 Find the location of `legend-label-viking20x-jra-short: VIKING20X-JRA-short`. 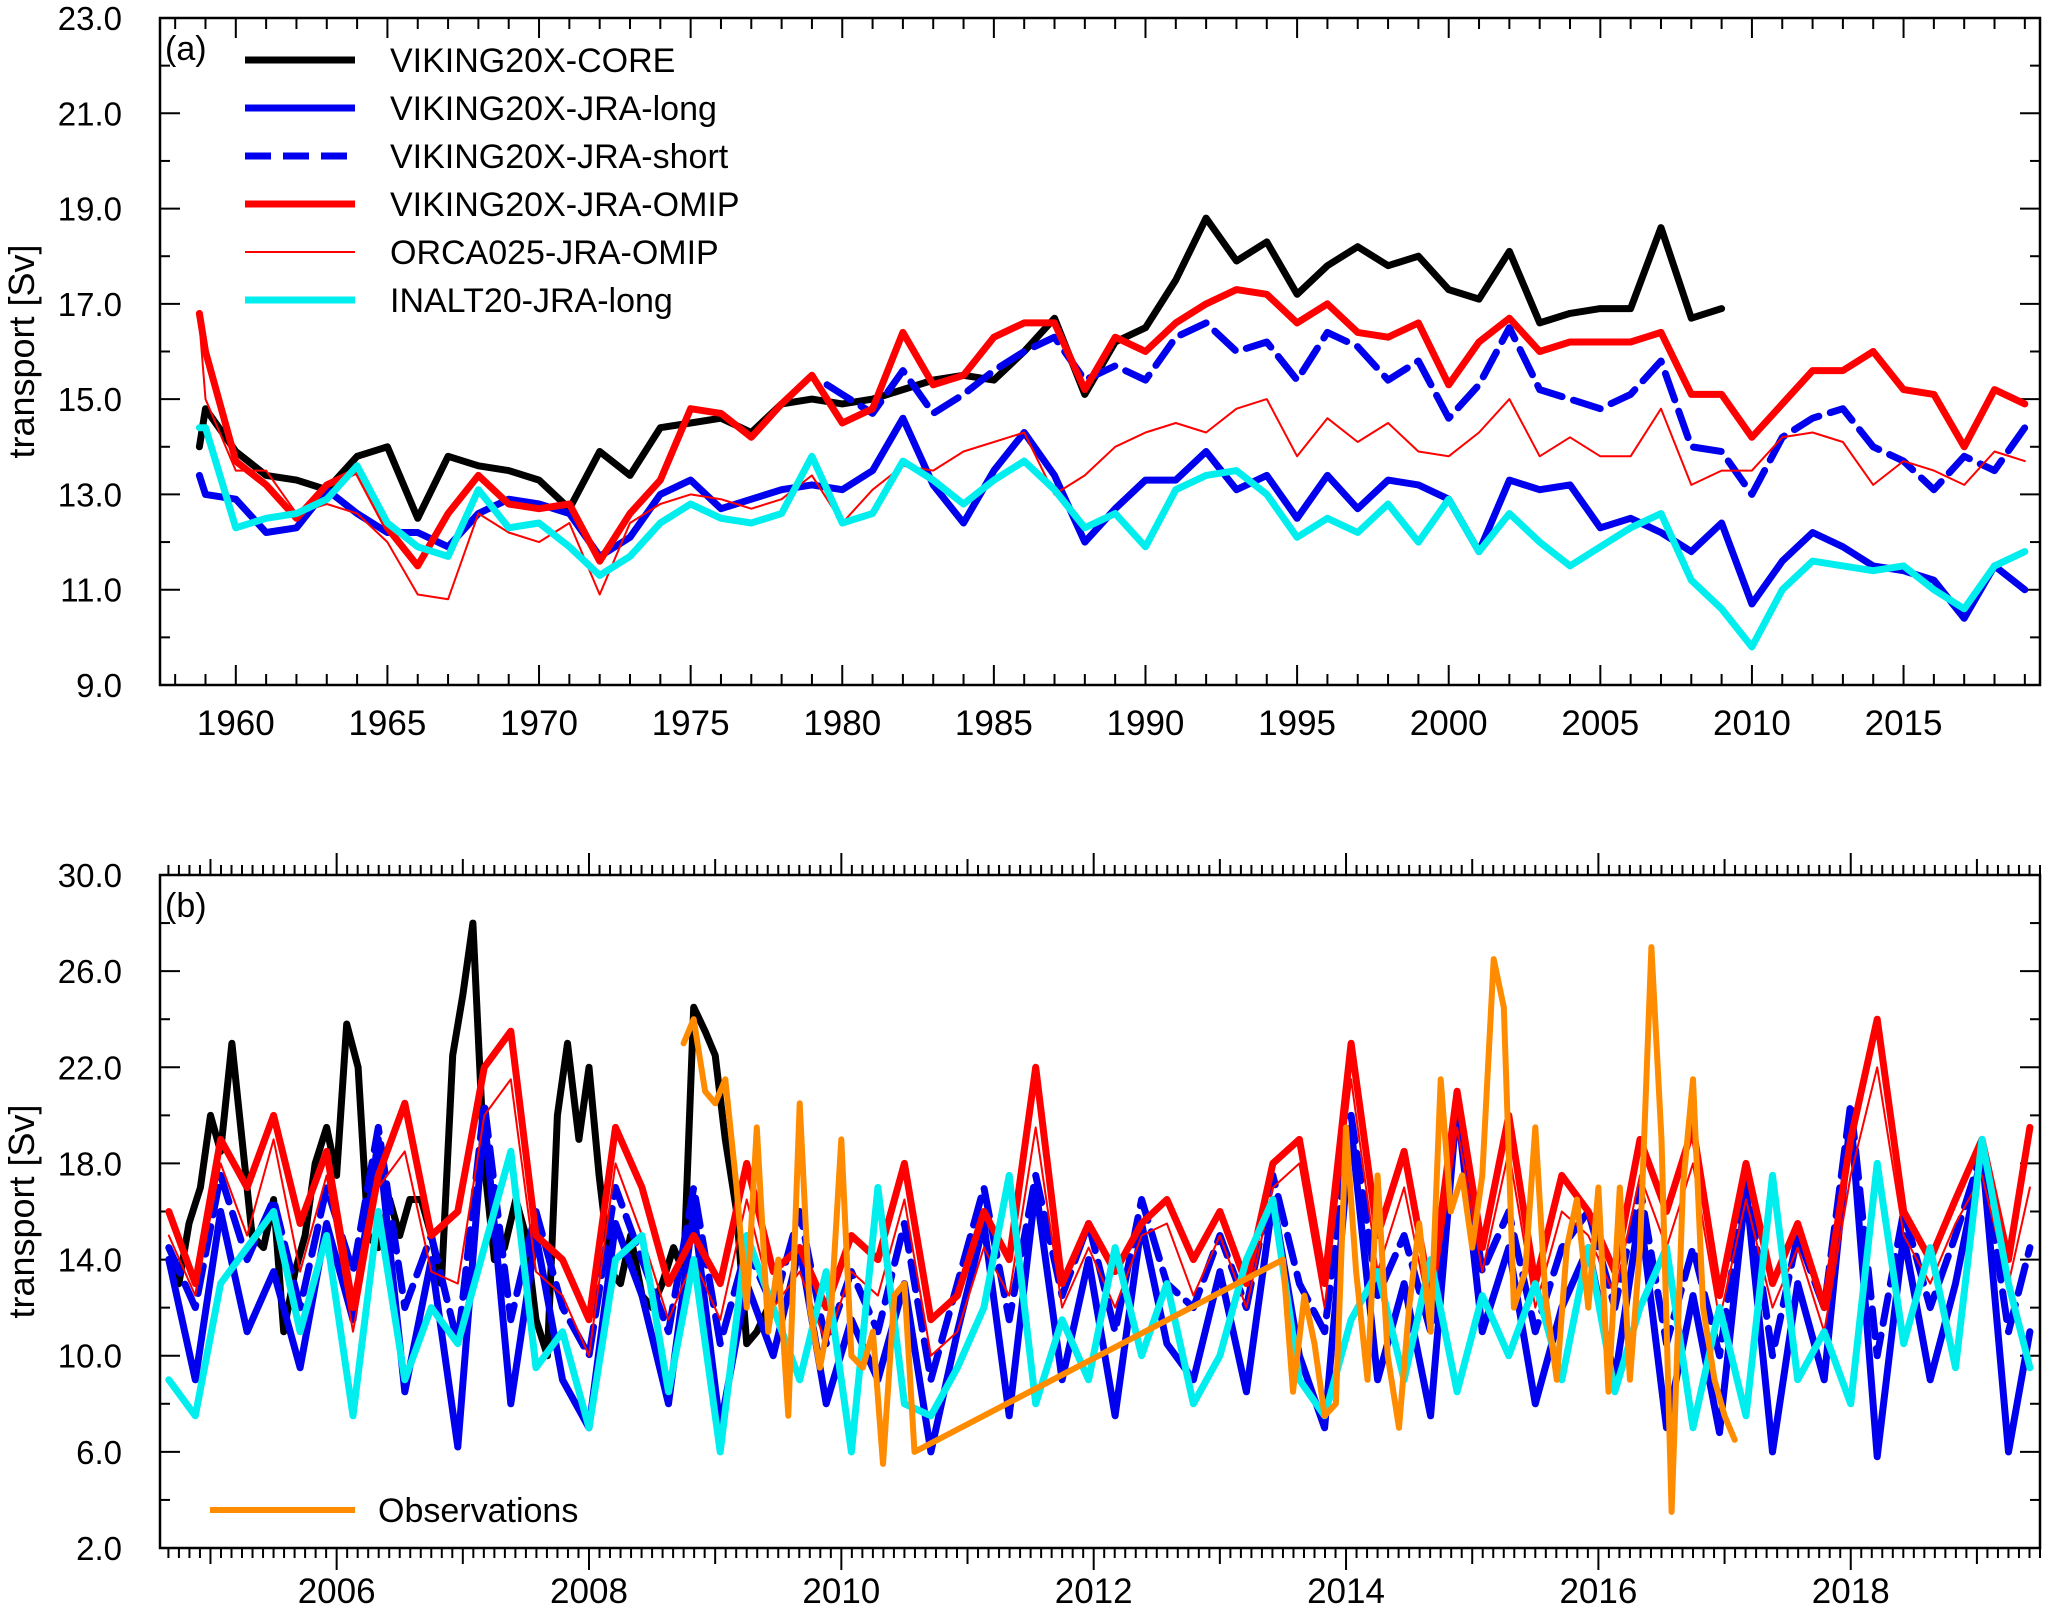

legend-label-viking20x-jra-short: VIKING20X-JRA-short is located at coordinates (559, 157).